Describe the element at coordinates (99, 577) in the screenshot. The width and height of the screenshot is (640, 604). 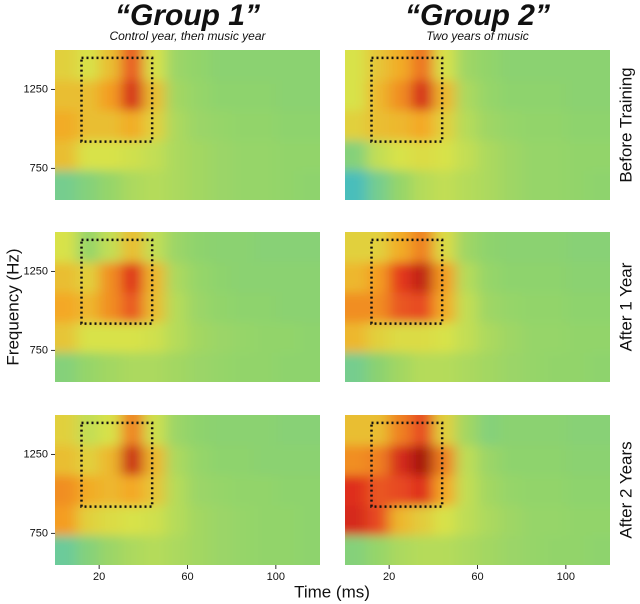
I see `x-tick-label: 20` at that location.